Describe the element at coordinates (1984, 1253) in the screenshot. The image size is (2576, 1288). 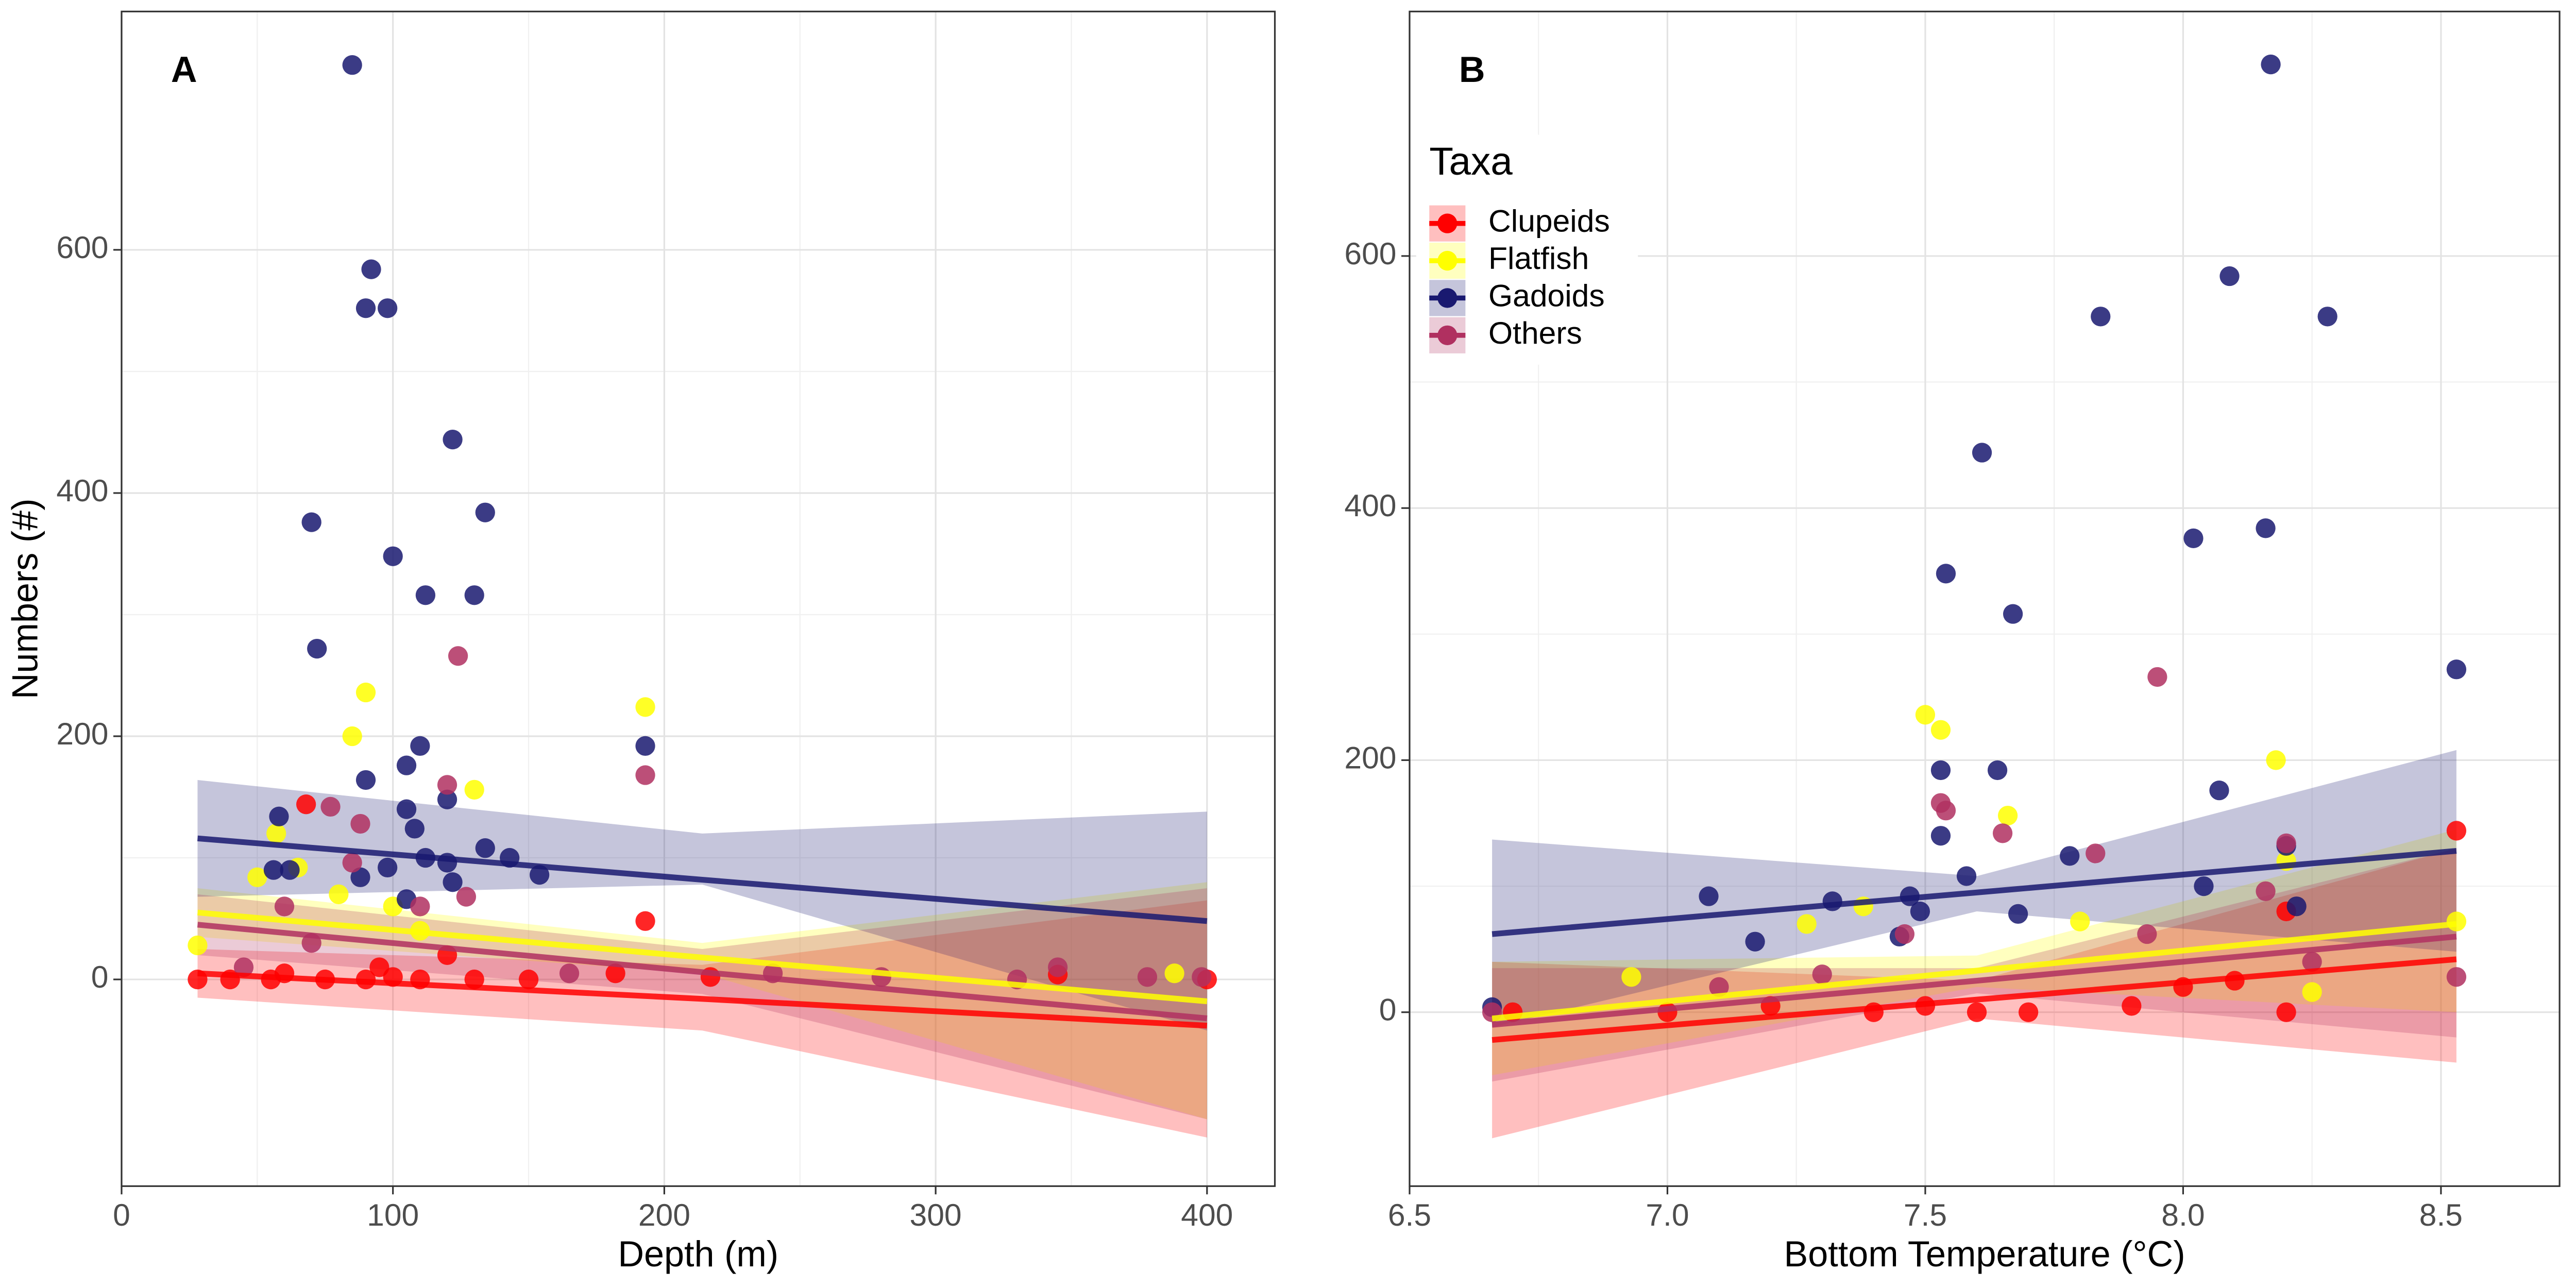
I see `x-axis-title: Bottom Temperature (°C)` at that location.